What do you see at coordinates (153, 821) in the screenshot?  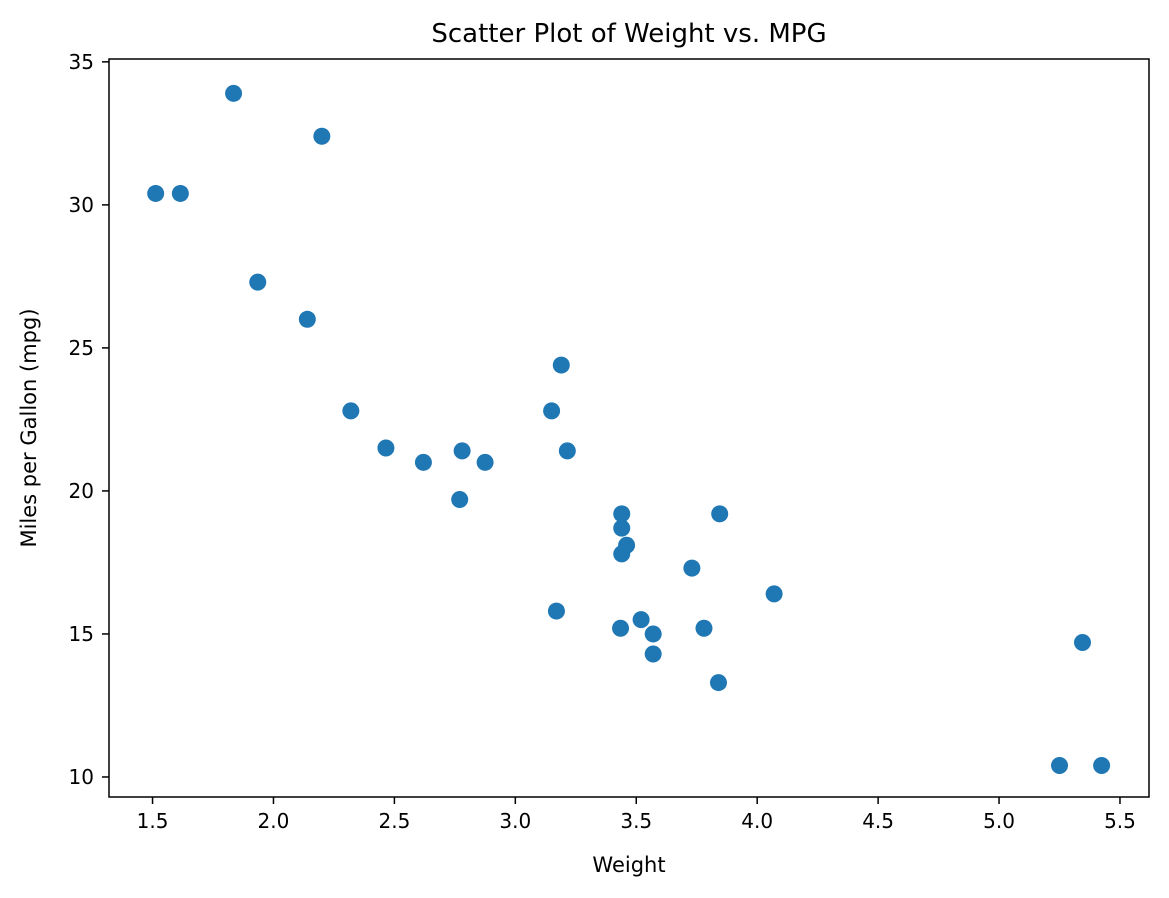 I see `x-tick-label: 1.5` at bounding box center [153, 821].